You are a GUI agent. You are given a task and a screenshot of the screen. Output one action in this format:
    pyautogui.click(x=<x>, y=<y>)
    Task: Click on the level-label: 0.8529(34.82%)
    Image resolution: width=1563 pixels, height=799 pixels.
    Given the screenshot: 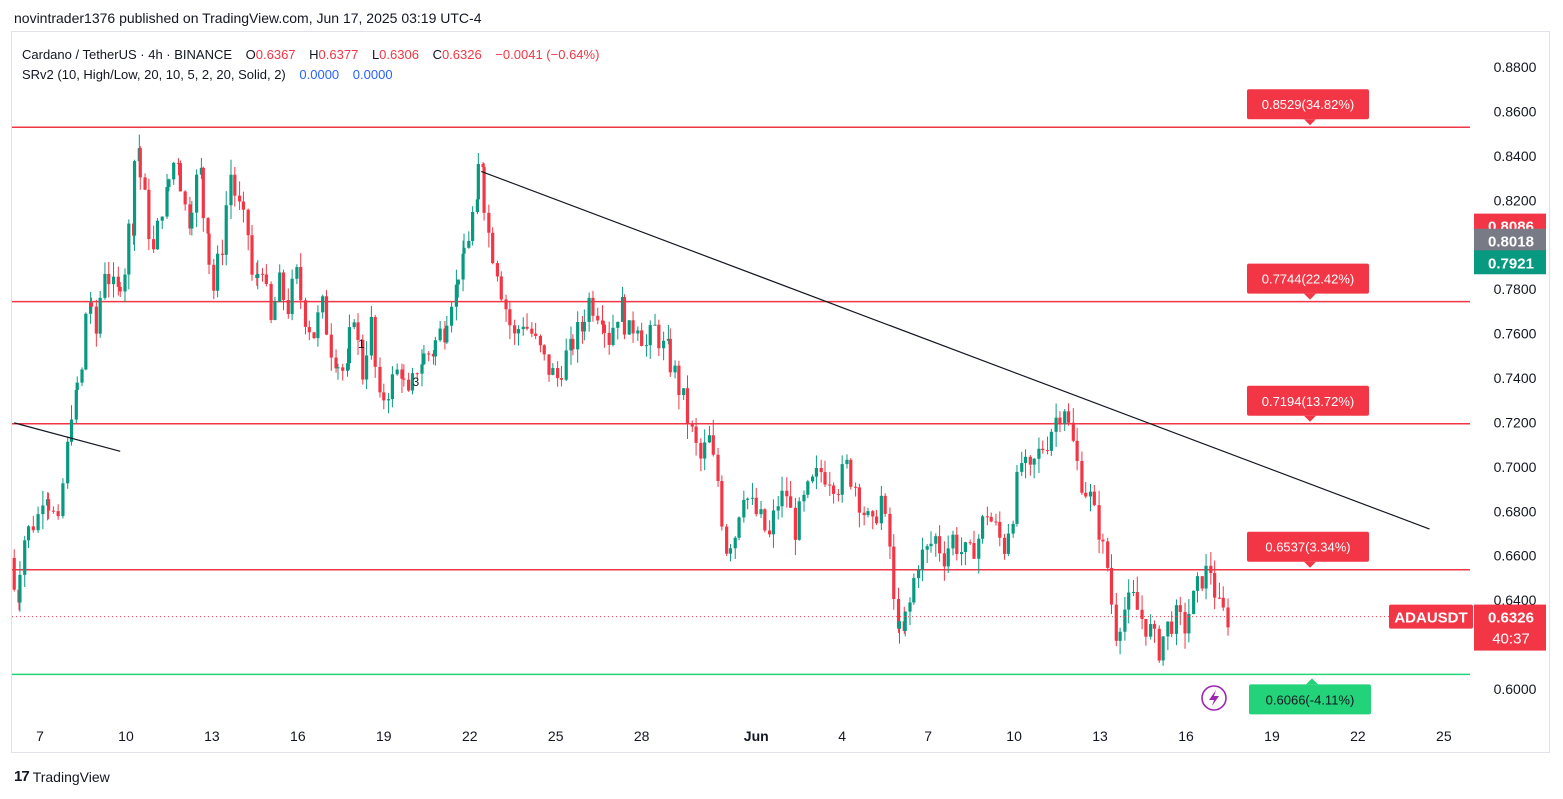 What is the action you would take?
    pyautogui.click(x=1308, y=104)
    